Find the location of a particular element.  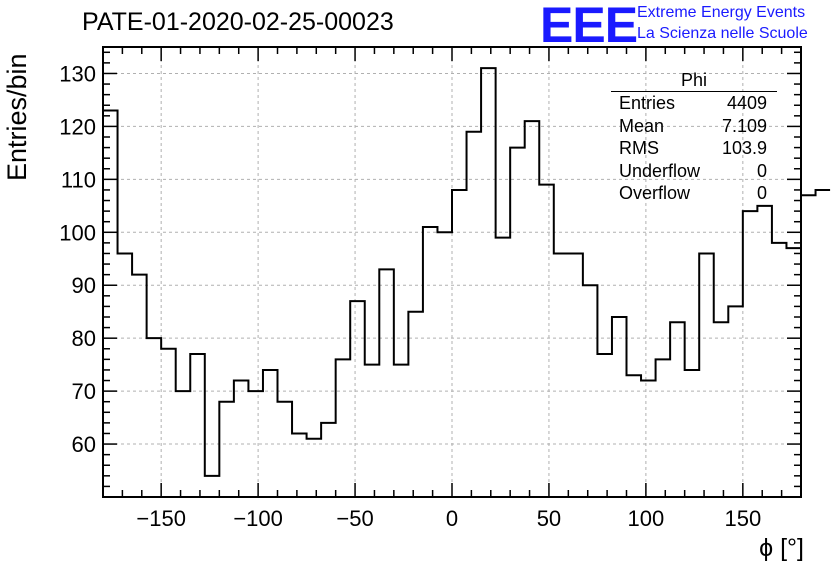

x-tick-label: −50 is located at coordinates (354, 518).